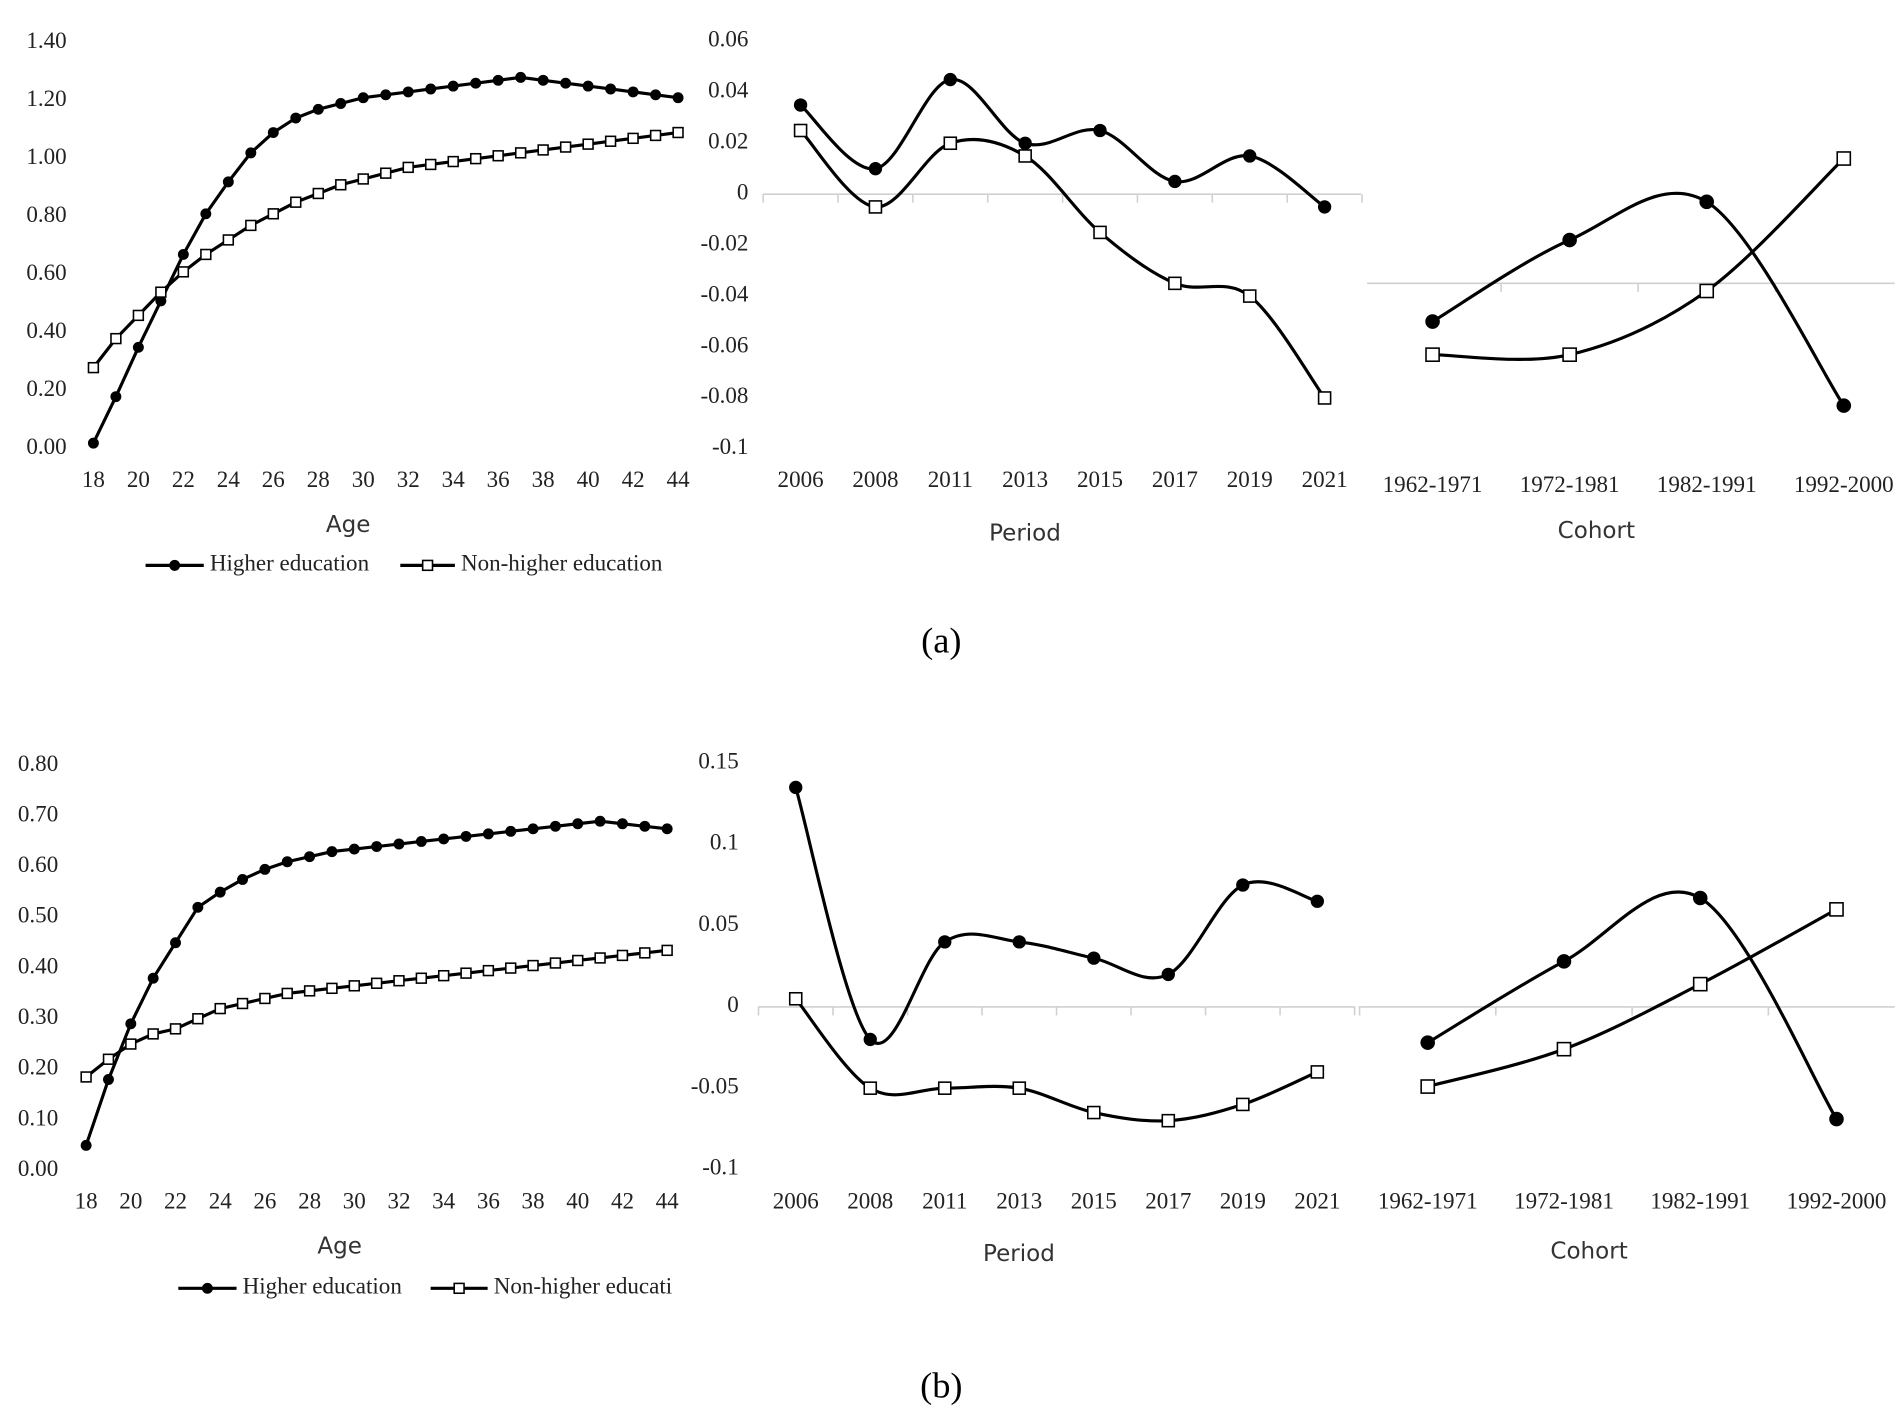 This screenshot has width=1902, height=1417. I want to click on x-tick-label: 40, so click(577, 1201).